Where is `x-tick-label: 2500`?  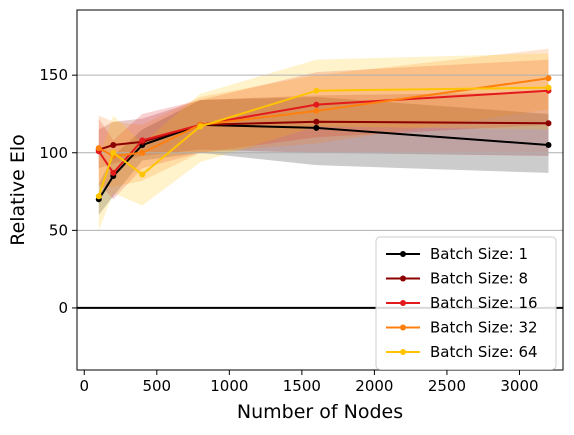 x-tick-label: 2500 is located at coordinates (447, 386).